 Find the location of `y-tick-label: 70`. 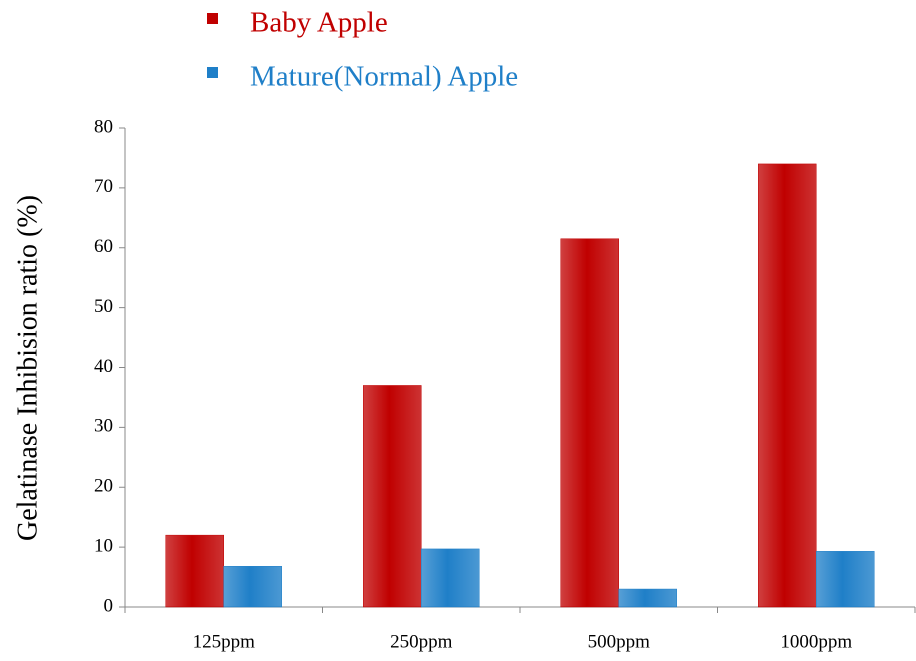

y-tick-label: 70 is located at coordinates (103, 186).